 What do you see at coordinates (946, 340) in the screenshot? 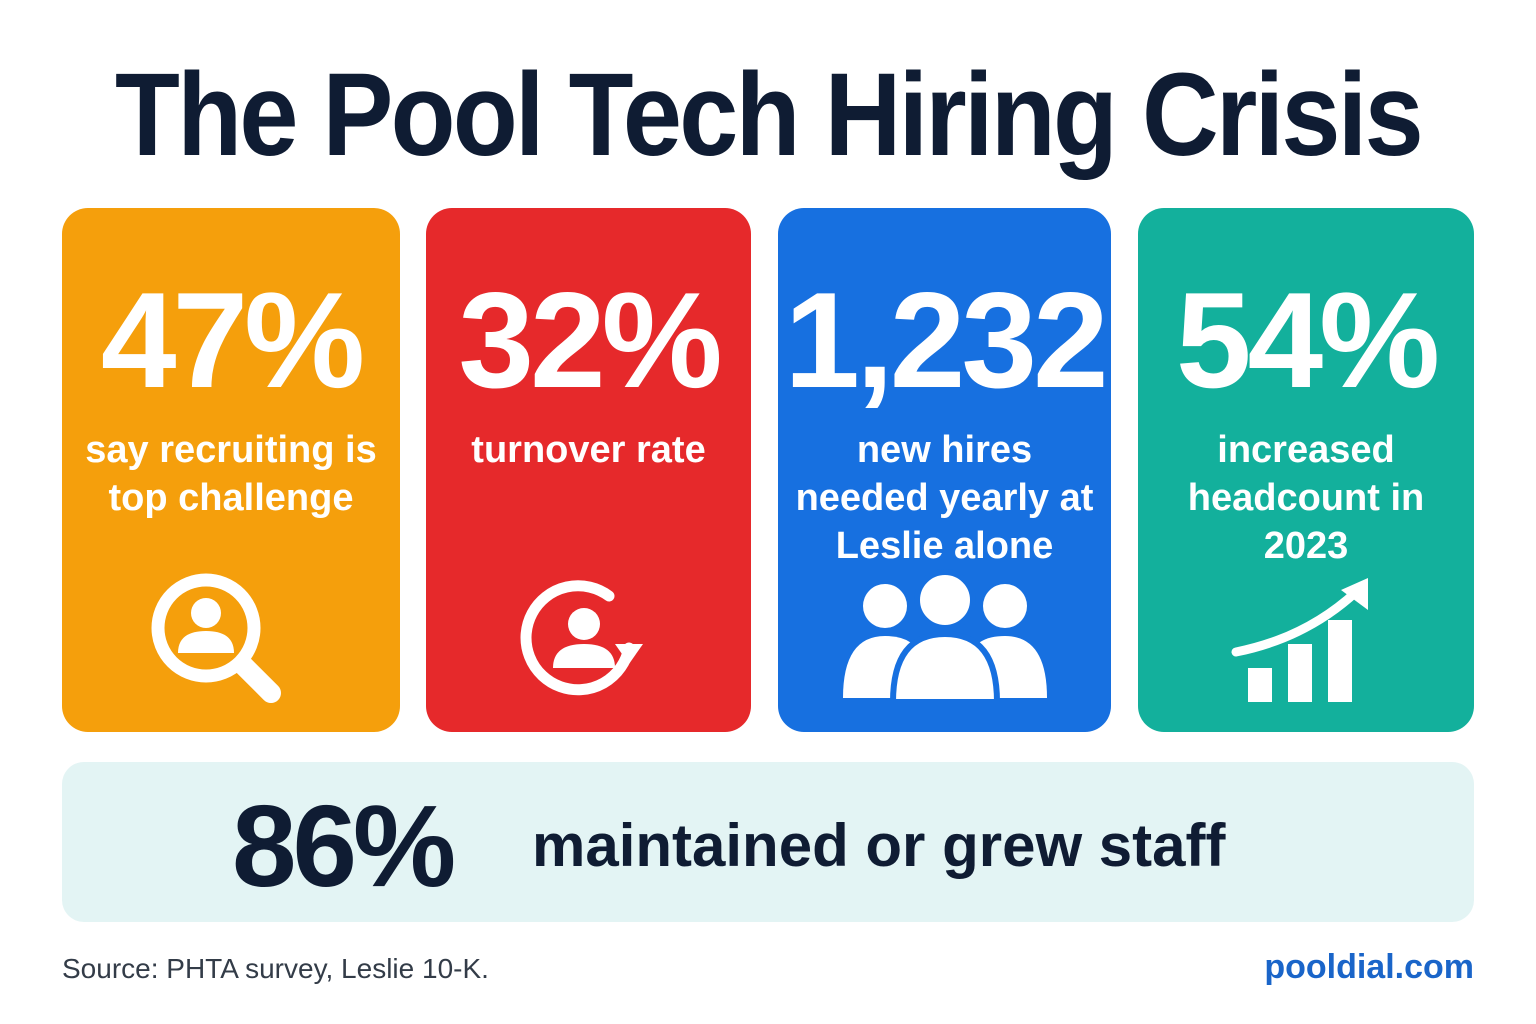
I see `stat-value: 1,232` at bounding box center [946, 340].